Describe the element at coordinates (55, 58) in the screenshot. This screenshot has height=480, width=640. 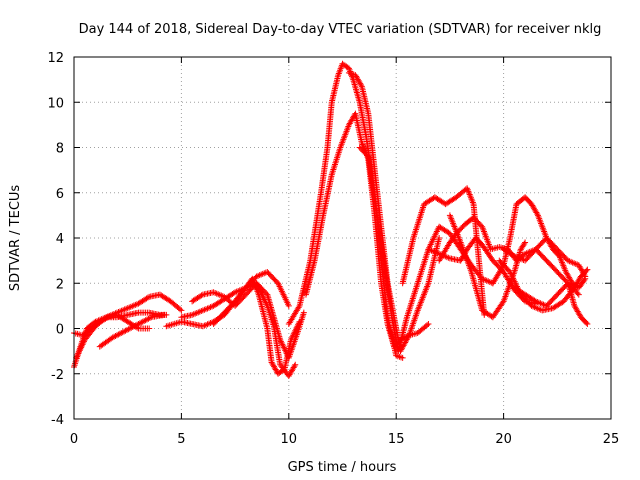
I see `y-tick-label: 12` at that location.